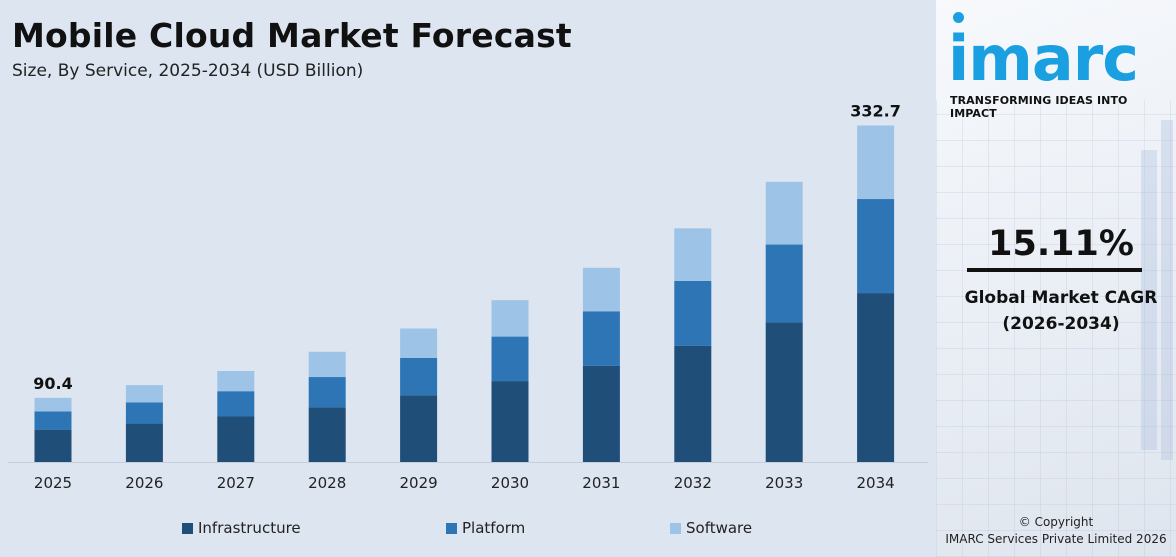  What do you see at coordinates (693, 254) in the screenshot?
I see `bar-software-2032` at bounding box center [693, 254].